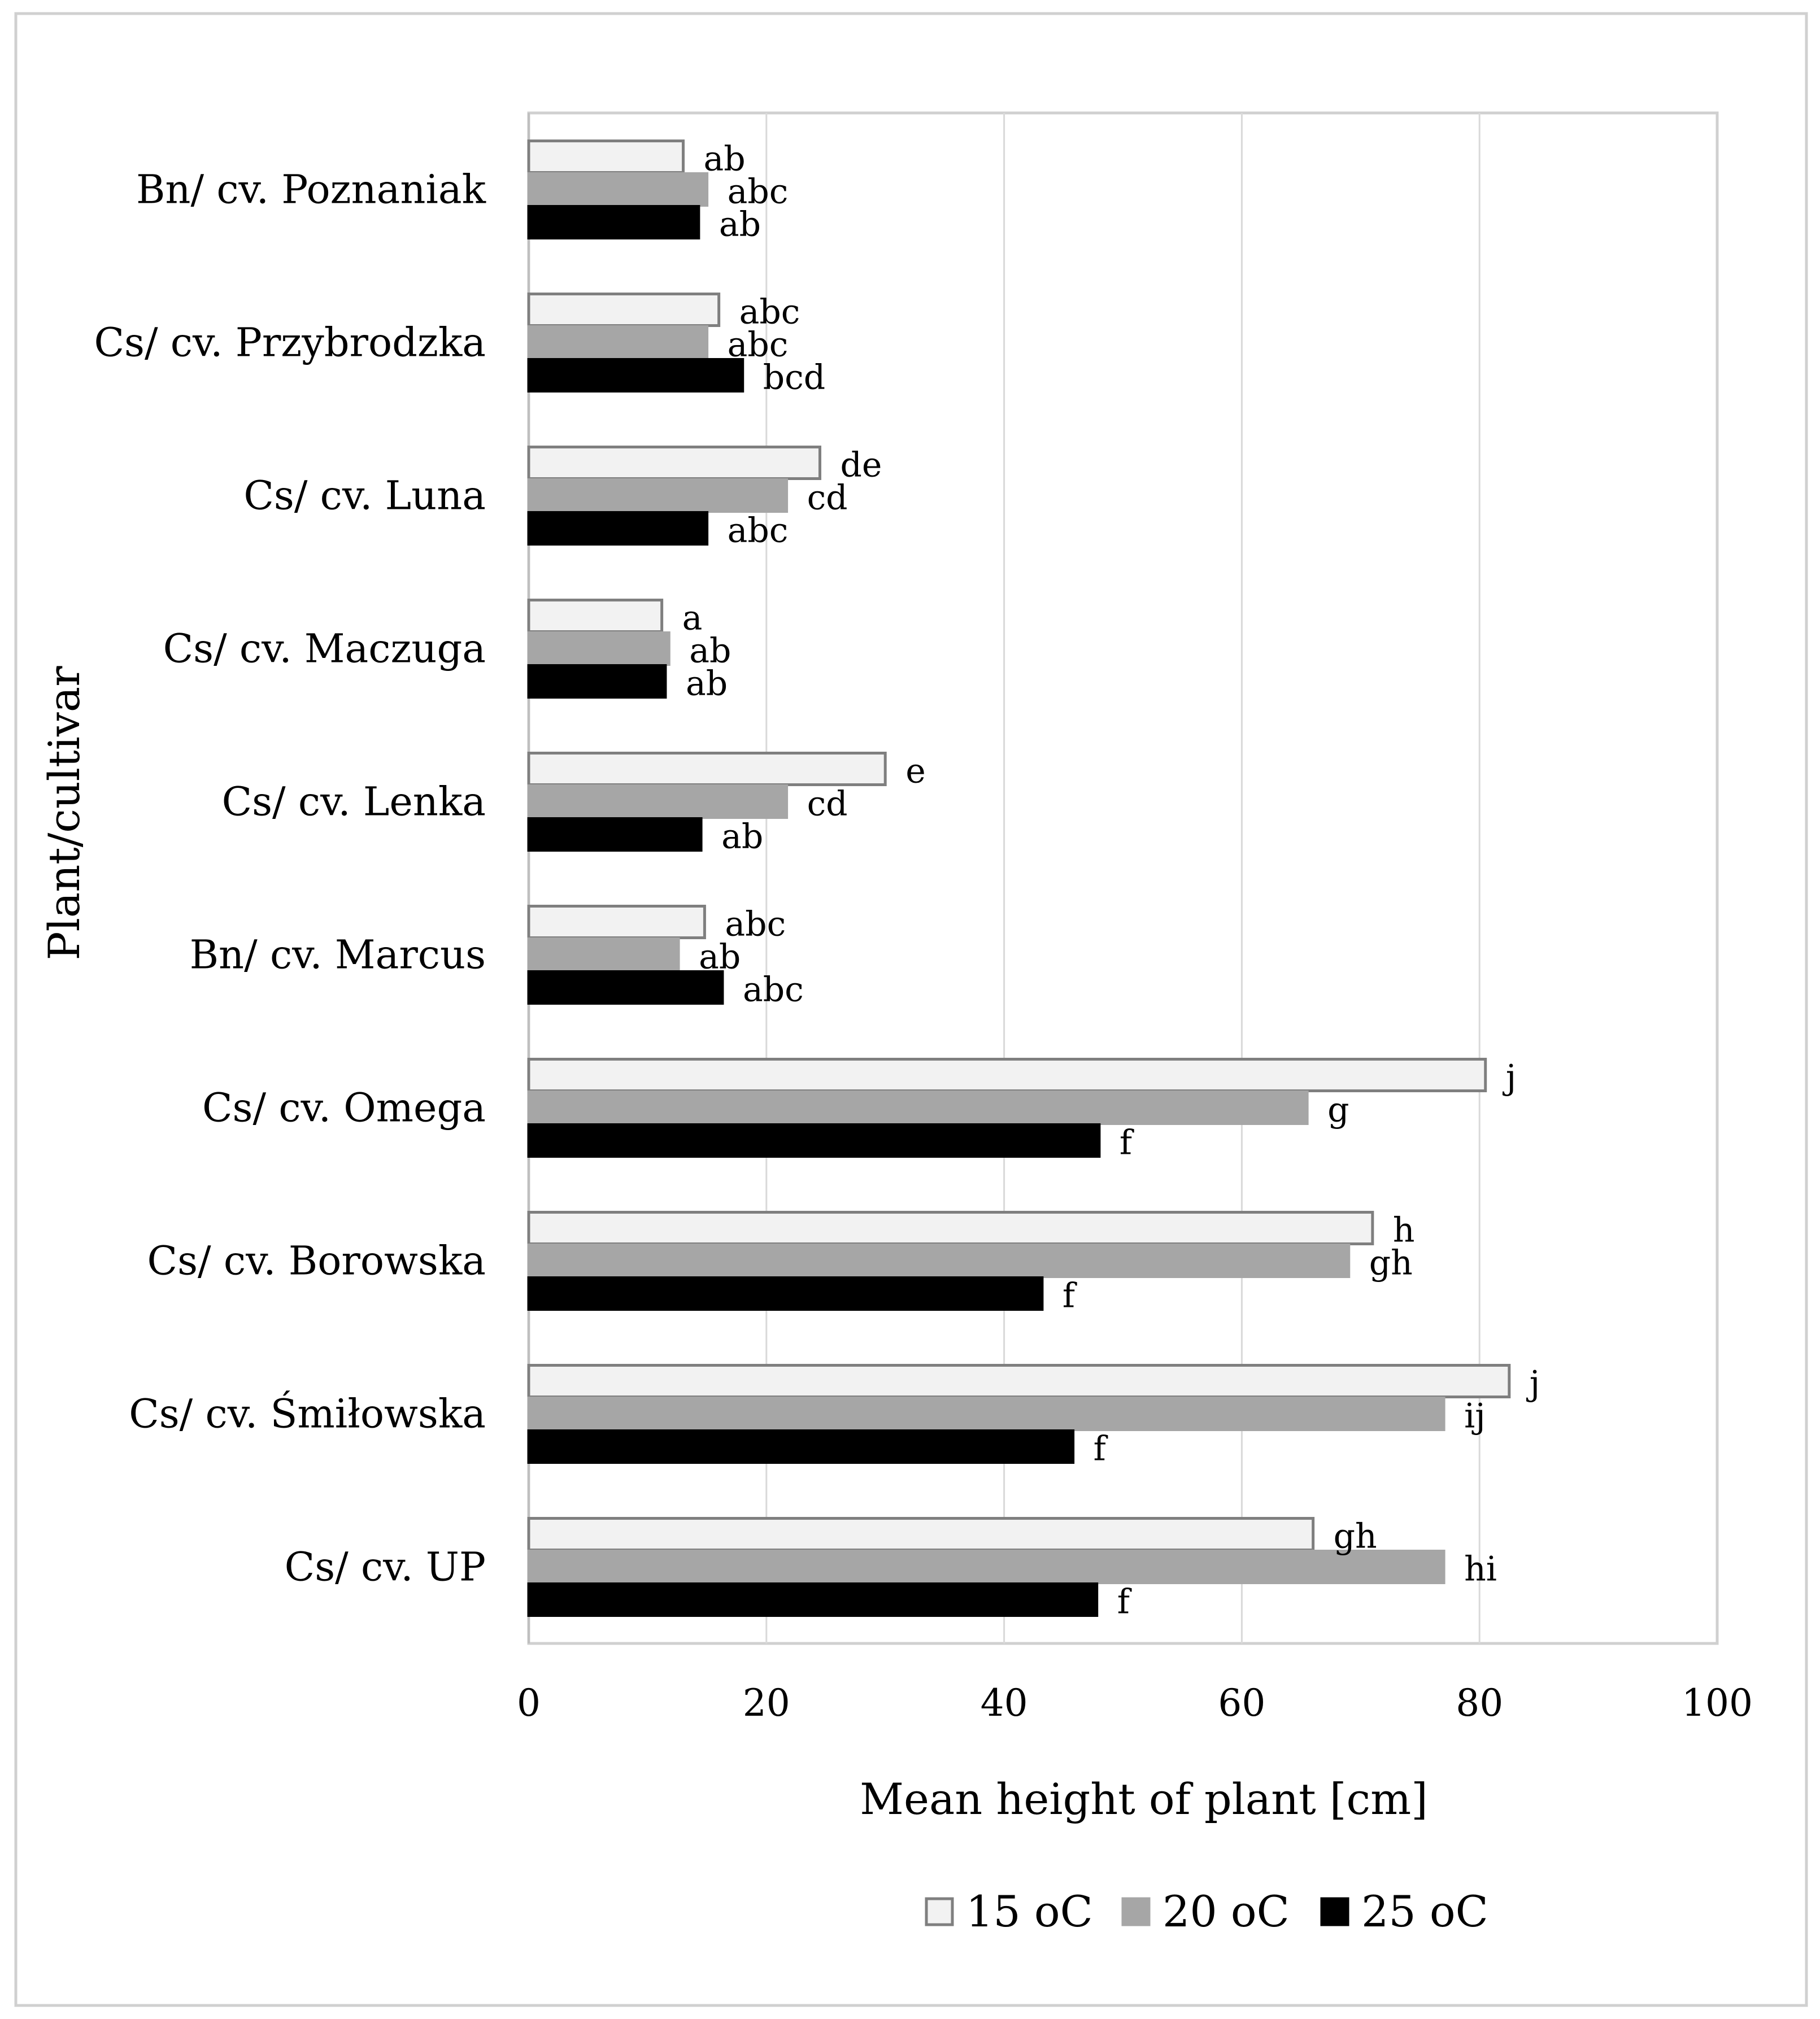 The height and width of the screenshot is (2019, 1820). Describe the element at coordinates (915, 771) in the screenshot. I see `significance-label: e` at that location.